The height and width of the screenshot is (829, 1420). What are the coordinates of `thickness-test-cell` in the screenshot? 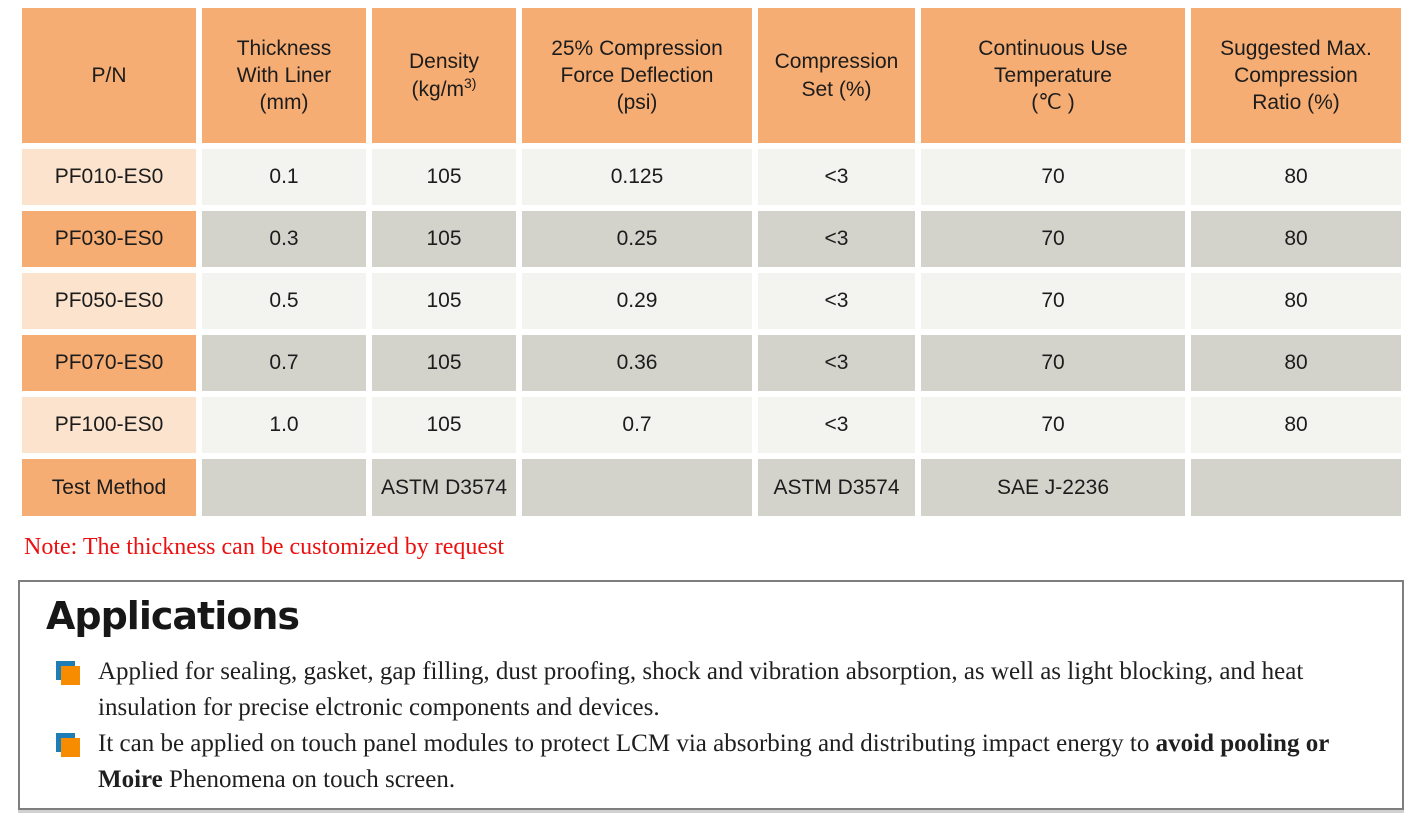 It's located at (284, 487).